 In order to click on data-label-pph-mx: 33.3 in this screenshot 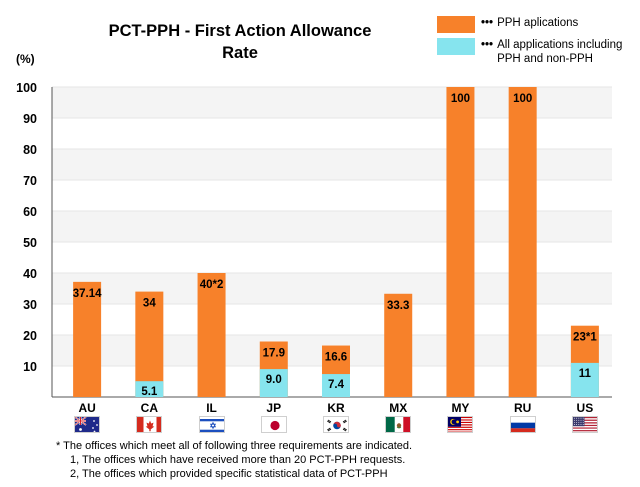, I will do `click(398, 306)`.